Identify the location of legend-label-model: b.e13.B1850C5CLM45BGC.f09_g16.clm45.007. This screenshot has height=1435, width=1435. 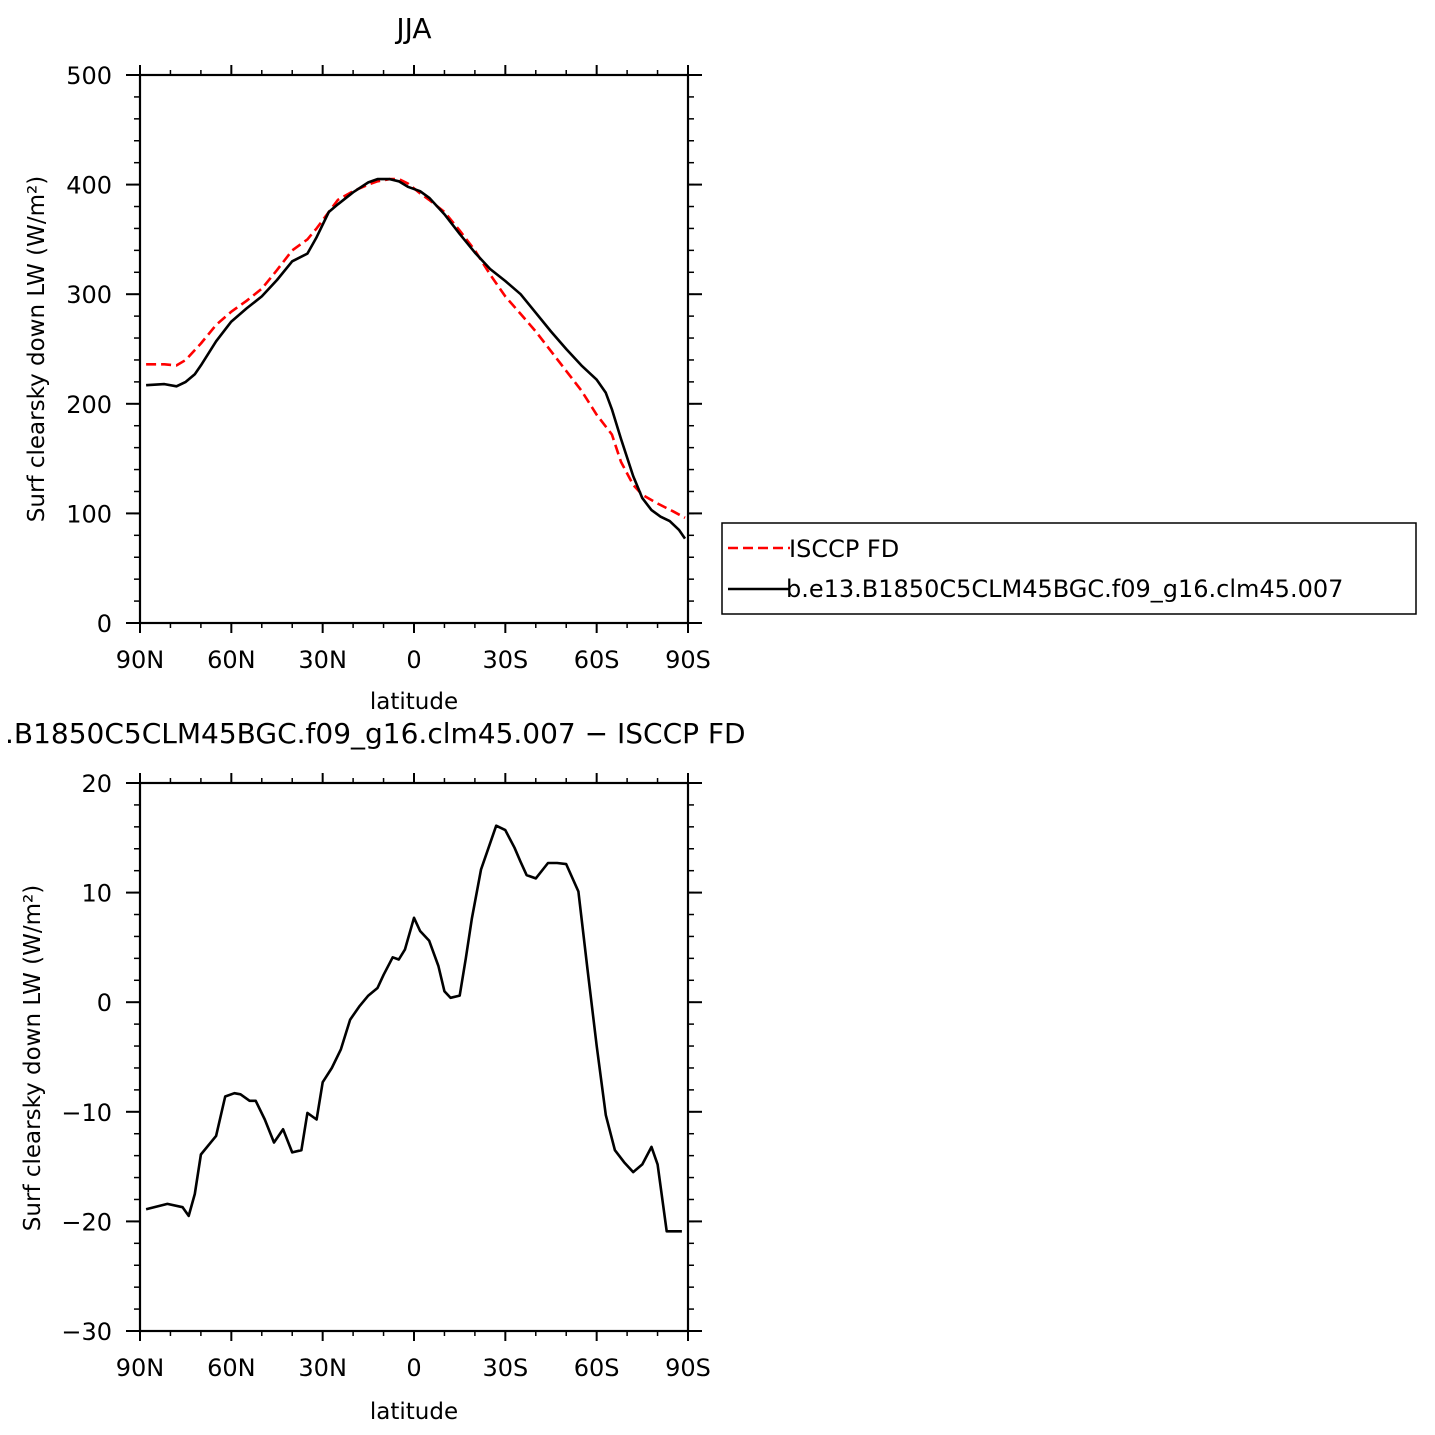
(1064, 589).